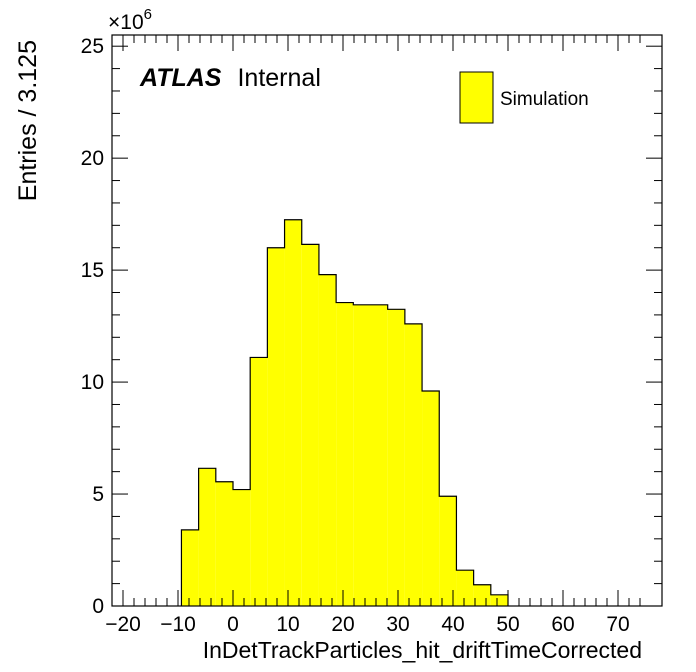  What do you see at coordinates (287, 624) in the screenshot?
I see `x-tick-label: 10` at bounding box center [287, 624].